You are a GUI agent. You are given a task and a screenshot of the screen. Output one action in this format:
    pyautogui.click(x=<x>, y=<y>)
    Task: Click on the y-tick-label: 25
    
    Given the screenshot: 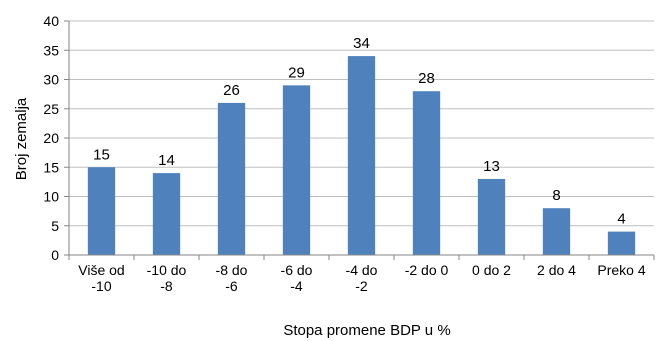 What is the action you would take?
    pyautogui.click(x=51, y=109)
    